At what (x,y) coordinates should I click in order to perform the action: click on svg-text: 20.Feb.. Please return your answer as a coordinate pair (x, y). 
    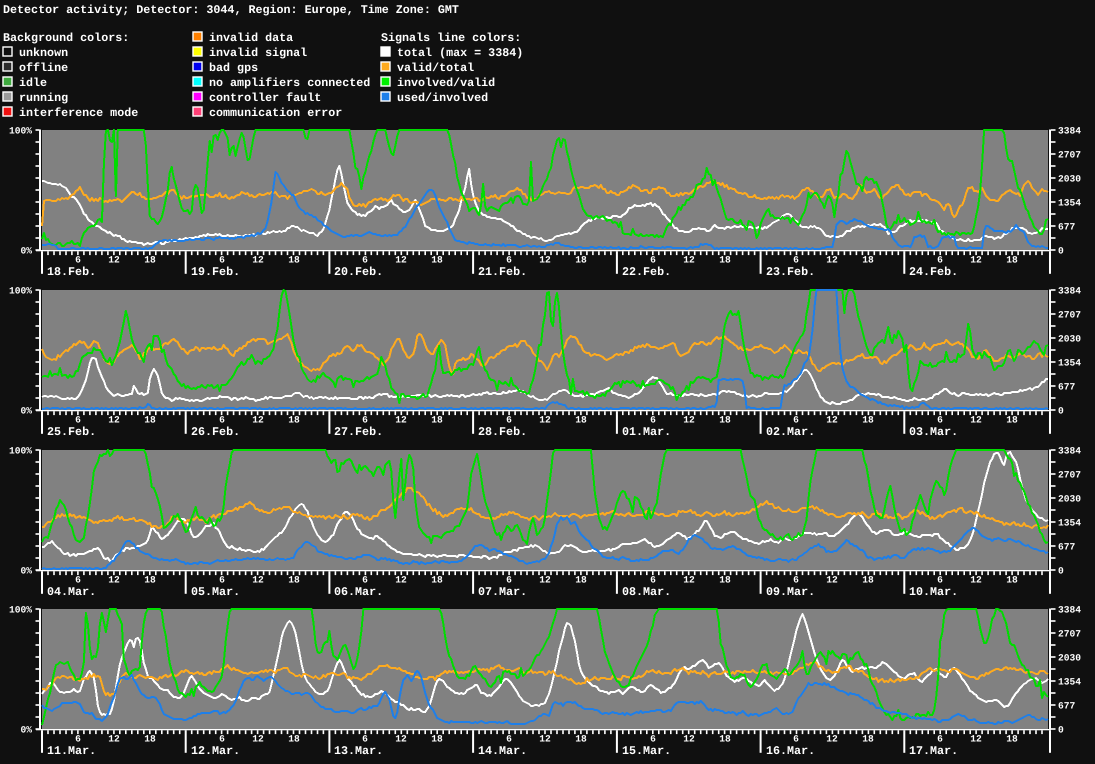
    Looking at the image, I should click on (358, 272).